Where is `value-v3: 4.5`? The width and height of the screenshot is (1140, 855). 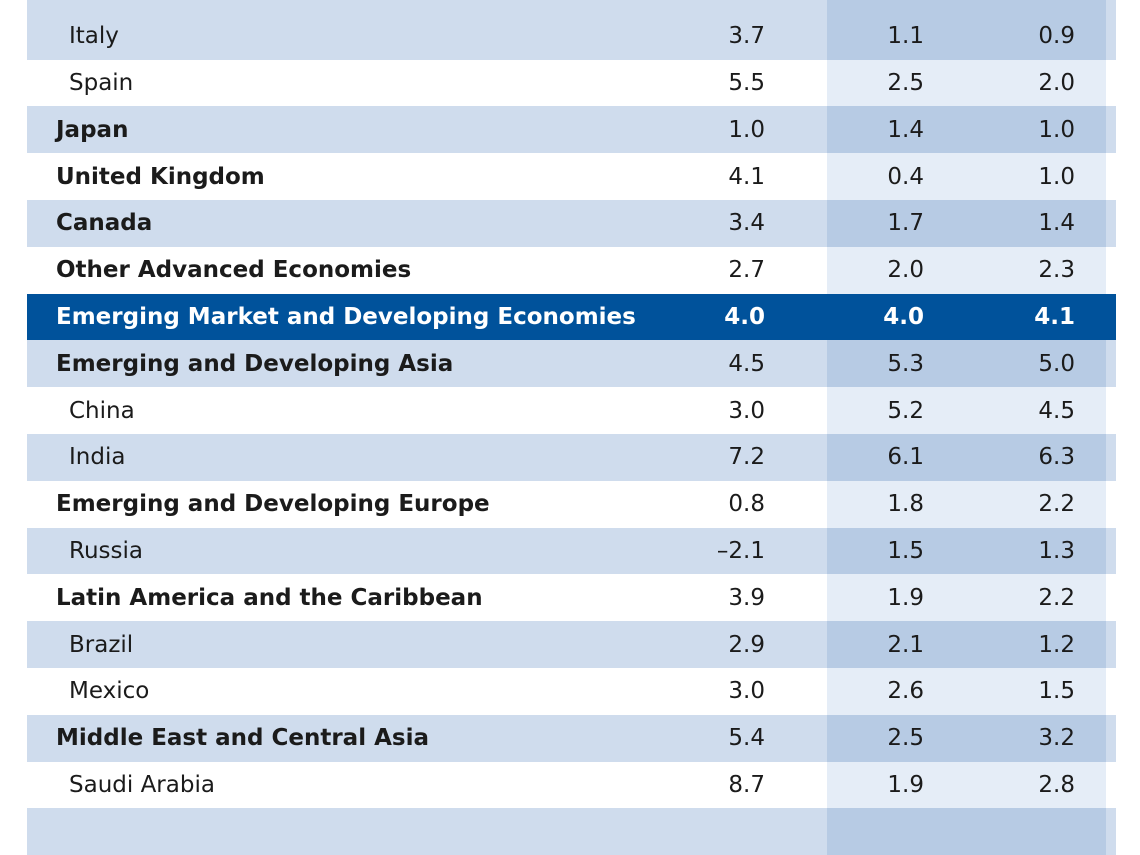 value-v3: 4.5 is located at coordinates (1056, 410).